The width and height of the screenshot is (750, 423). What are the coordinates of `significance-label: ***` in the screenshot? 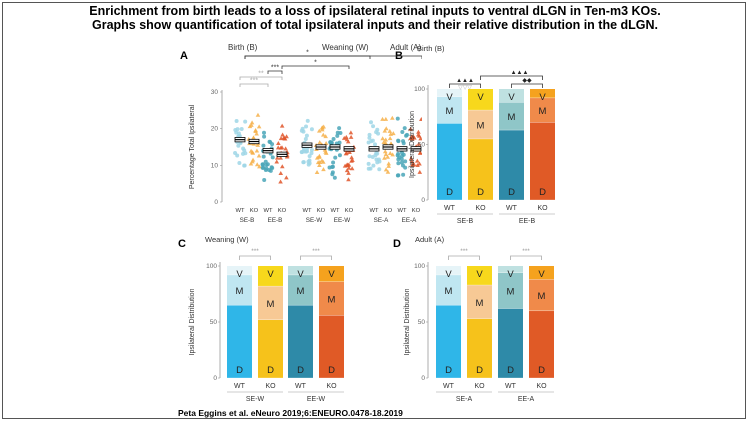 It's located at (254, 81).